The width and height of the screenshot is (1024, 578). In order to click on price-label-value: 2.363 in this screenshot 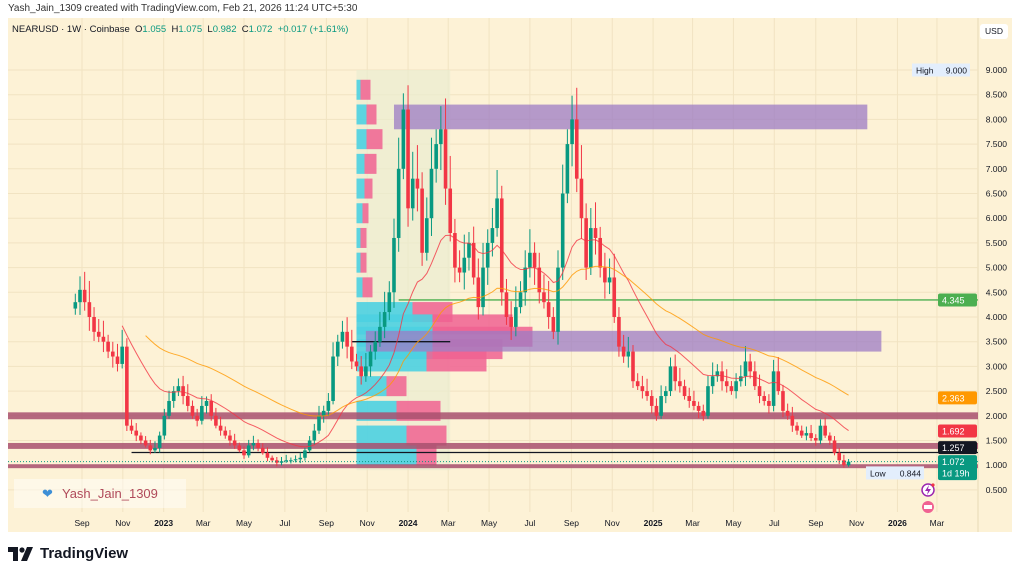, I will do `click(953, 398)`.